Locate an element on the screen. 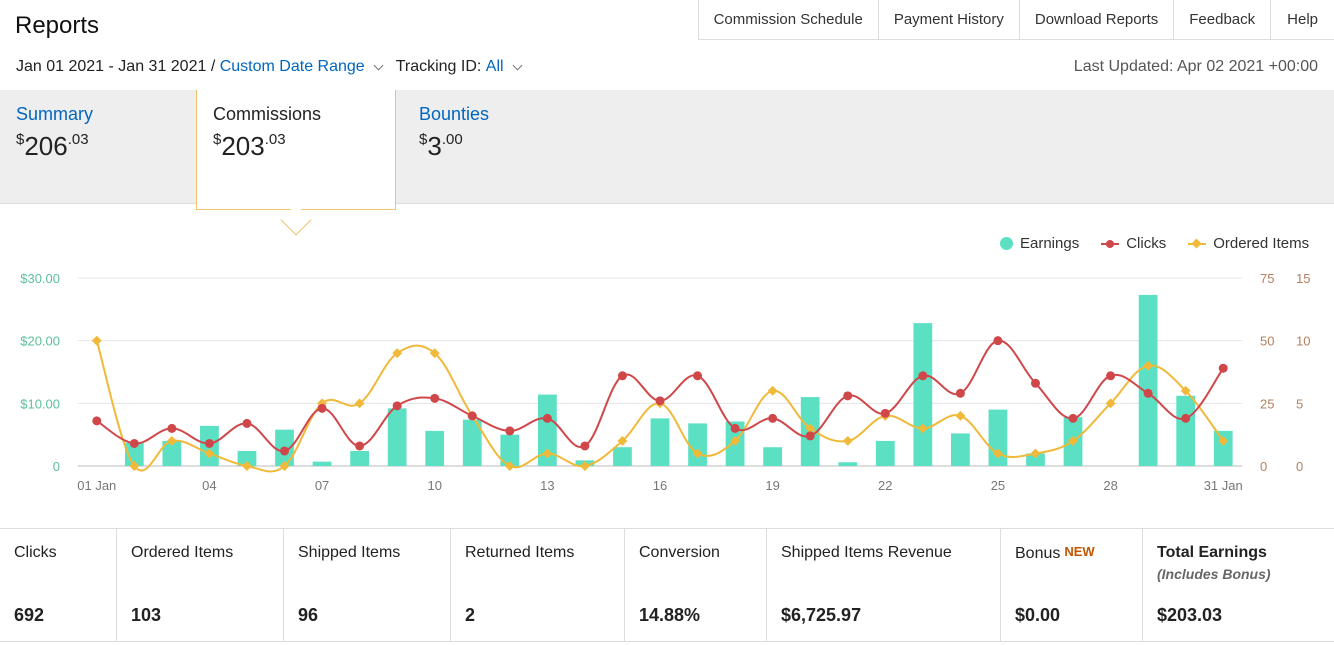 The width and height of the screenshot is (1334, 645). y-clicks-tick-label: 75 is located at coordinates (1267, 278).